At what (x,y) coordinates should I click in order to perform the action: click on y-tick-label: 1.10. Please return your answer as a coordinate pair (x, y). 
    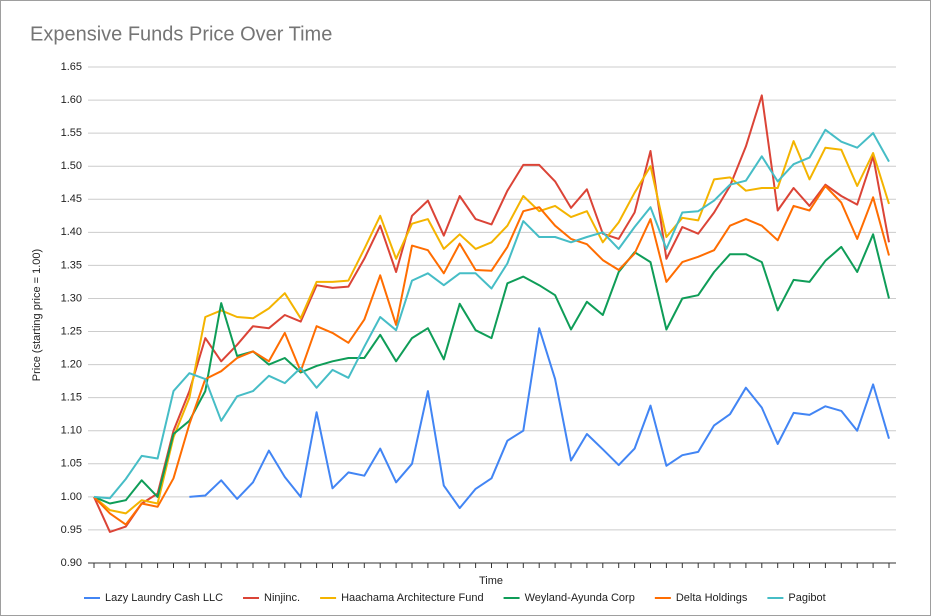
    Looking at the image, I should click on (71, 431).